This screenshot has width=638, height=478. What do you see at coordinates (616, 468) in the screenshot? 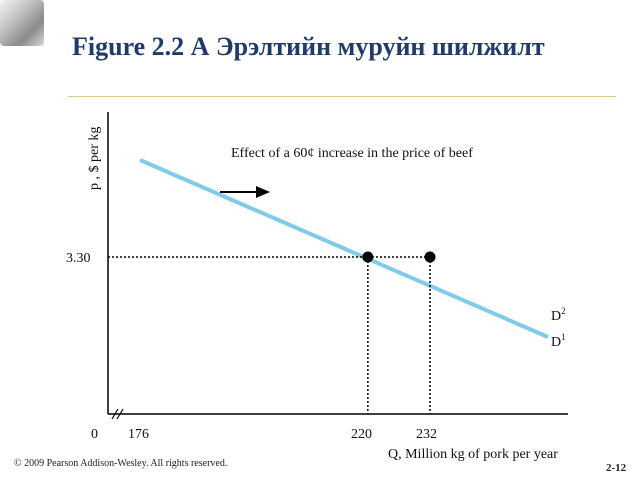
I see `page-number: 2-12` at bounding box center [616, 468].